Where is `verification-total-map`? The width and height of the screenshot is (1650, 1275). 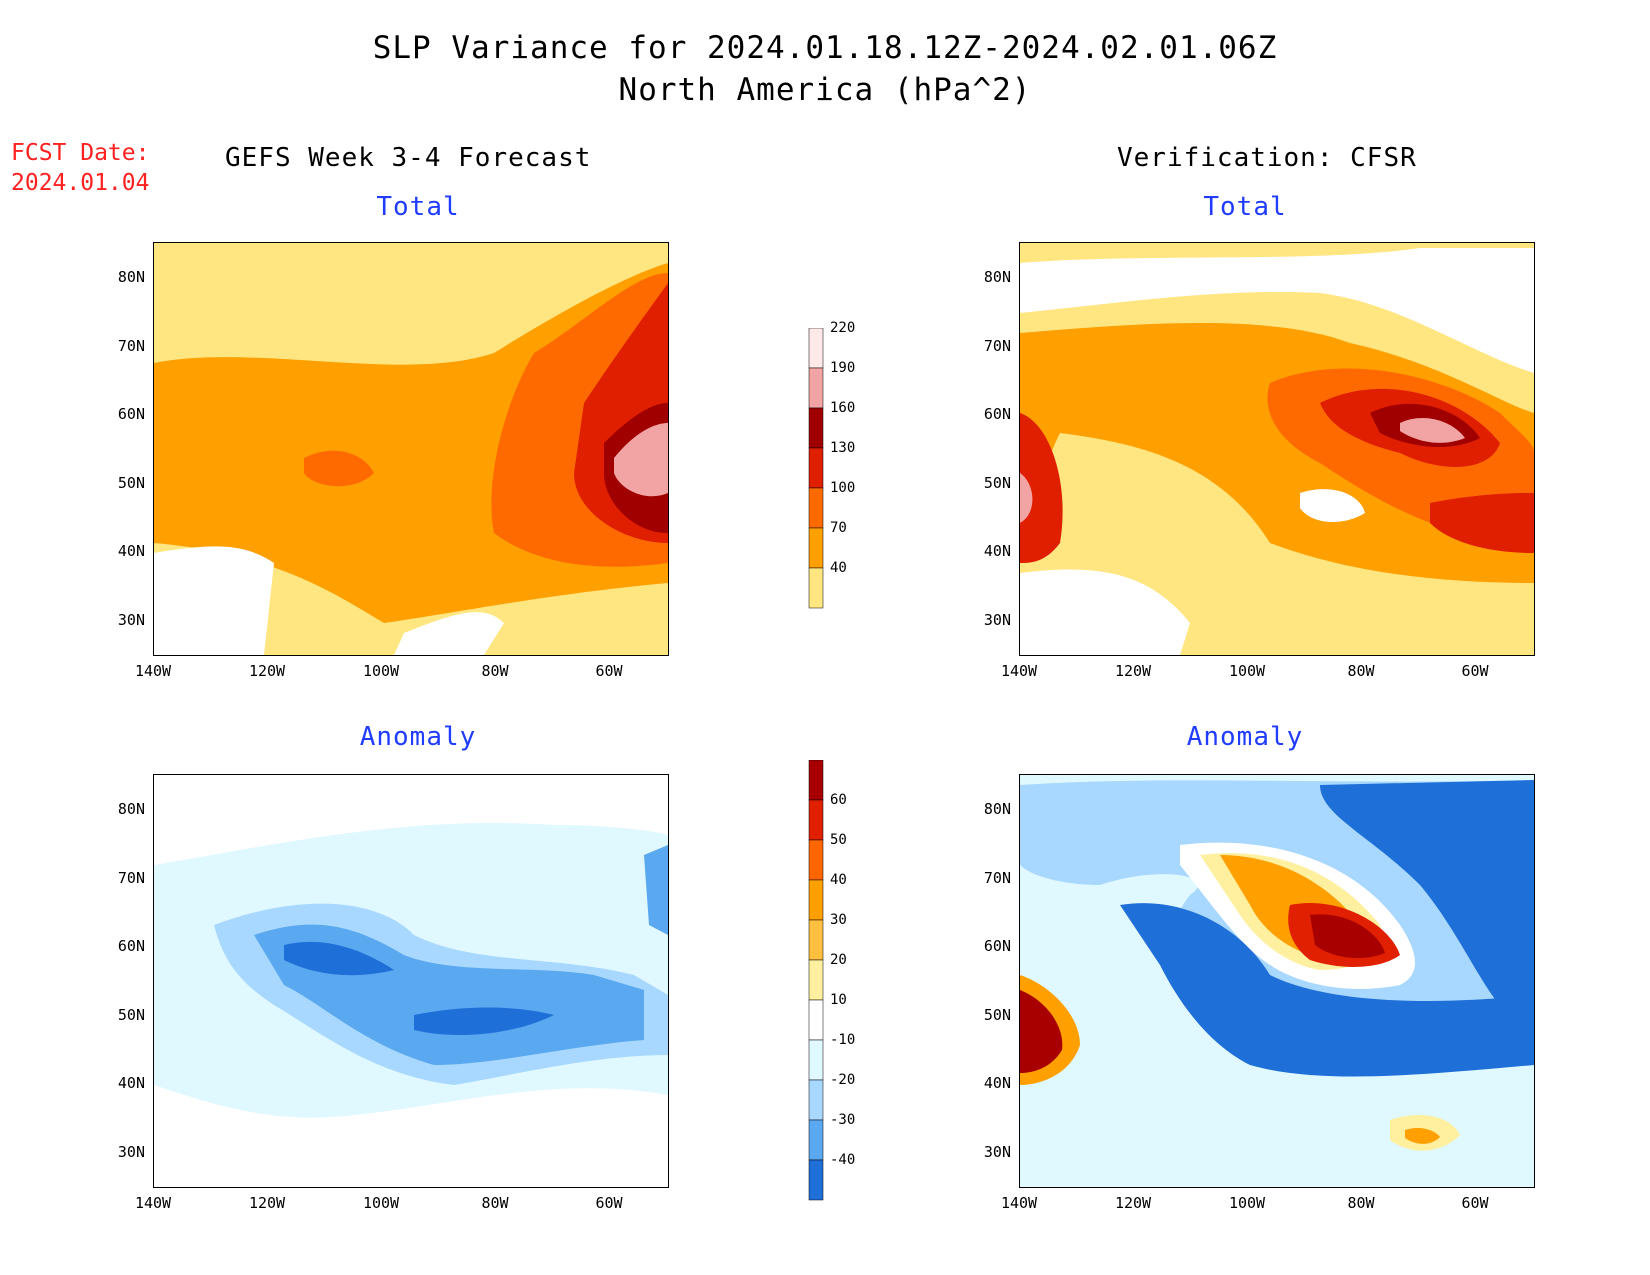
verification-total-map is located at coordinates (1277, 449).